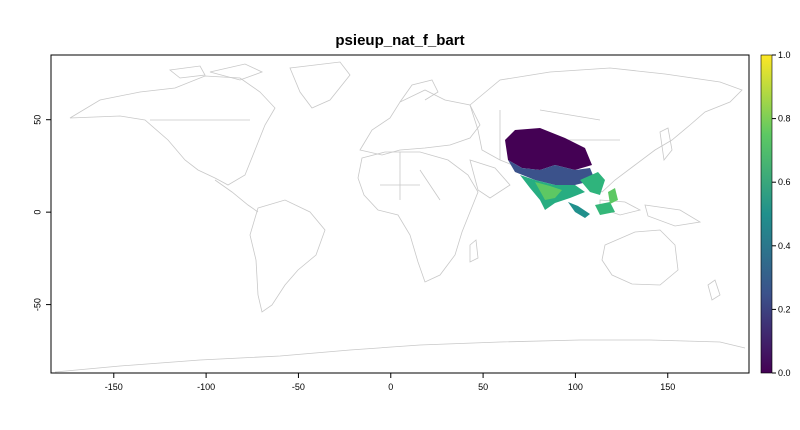 This screenshot has width=800, height=430. I want to click on legend-tick-label: 0.2, so click(784, 309).